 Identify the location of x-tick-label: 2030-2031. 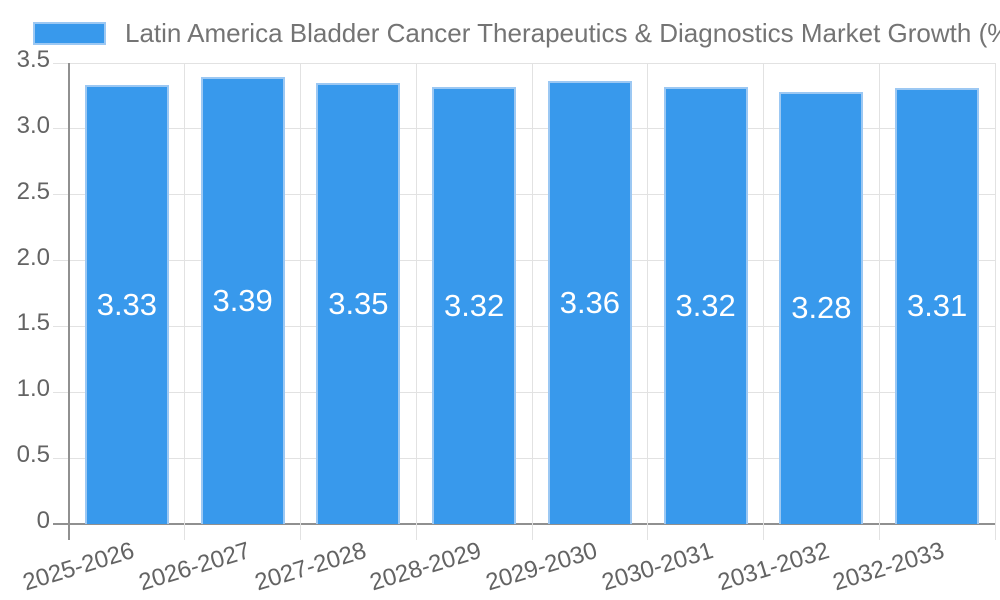
(657, 567).